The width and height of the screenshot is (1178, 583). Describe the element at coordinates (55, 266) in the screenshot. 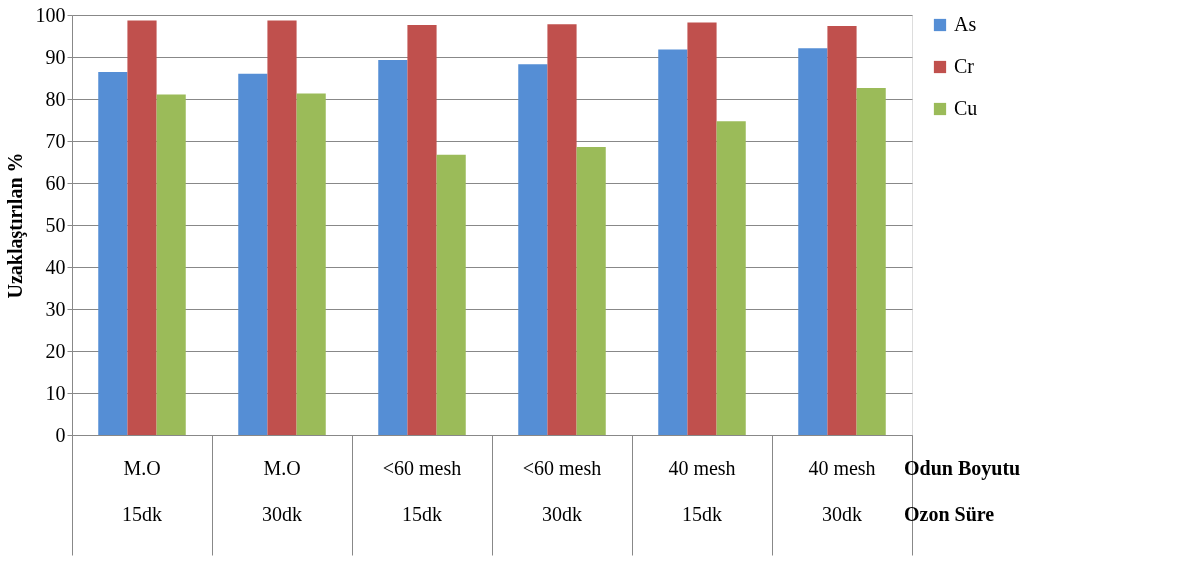

I see `y-tick-label: 40` at that location.